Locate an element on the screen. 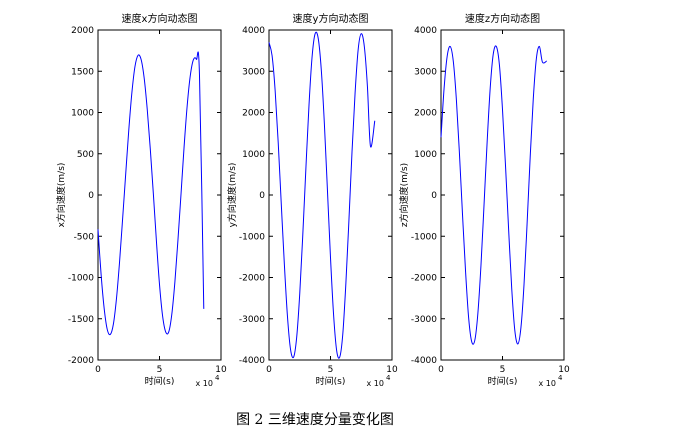 The height and width of the screenshot is (437, 675). y-tick-label: 1500 is located at coordinates (82, 72).